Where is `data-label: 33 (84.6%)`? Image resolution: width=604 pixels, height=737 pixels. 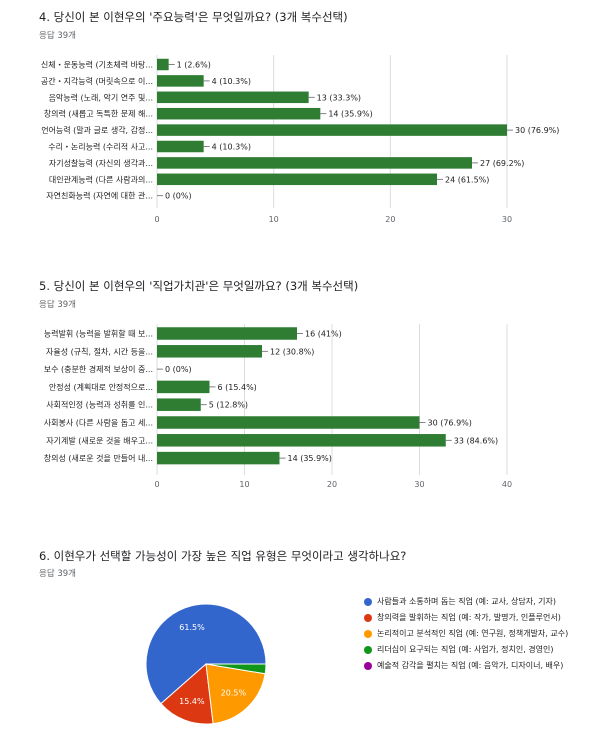
data-label: 33 (84.6%) is located at coordinates (476, 440).